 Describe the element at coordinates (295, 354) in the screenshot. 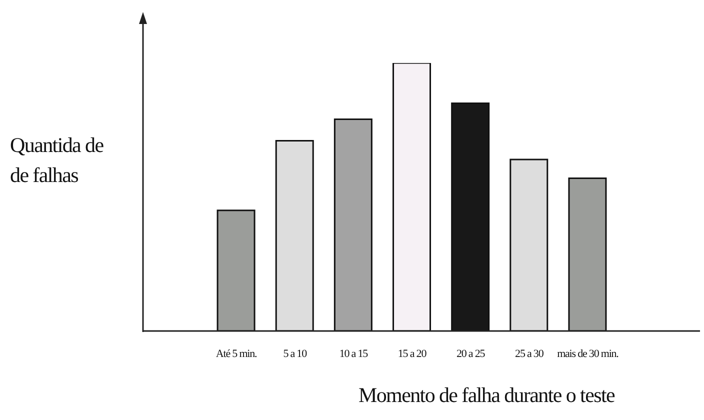

I see `x-tick-label: 5 a 10` at that location.